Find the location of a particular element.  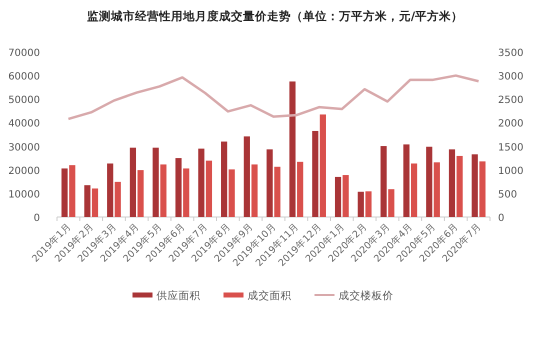

line-series is located at coordinates (273, 97).